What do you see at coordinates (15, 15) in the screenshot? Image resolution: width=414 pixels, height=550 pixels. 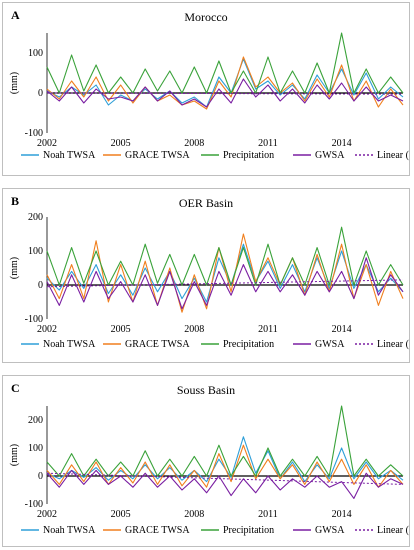 I see `panel-label: A` at bounding box center [15, 15].